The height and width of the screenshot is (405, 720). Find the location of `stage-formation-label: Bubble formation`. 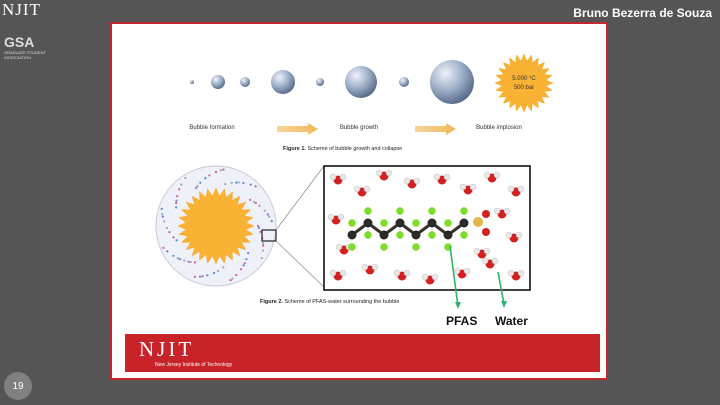

stage-formation-label: Bubble formation is located at coordinates (211, 128).